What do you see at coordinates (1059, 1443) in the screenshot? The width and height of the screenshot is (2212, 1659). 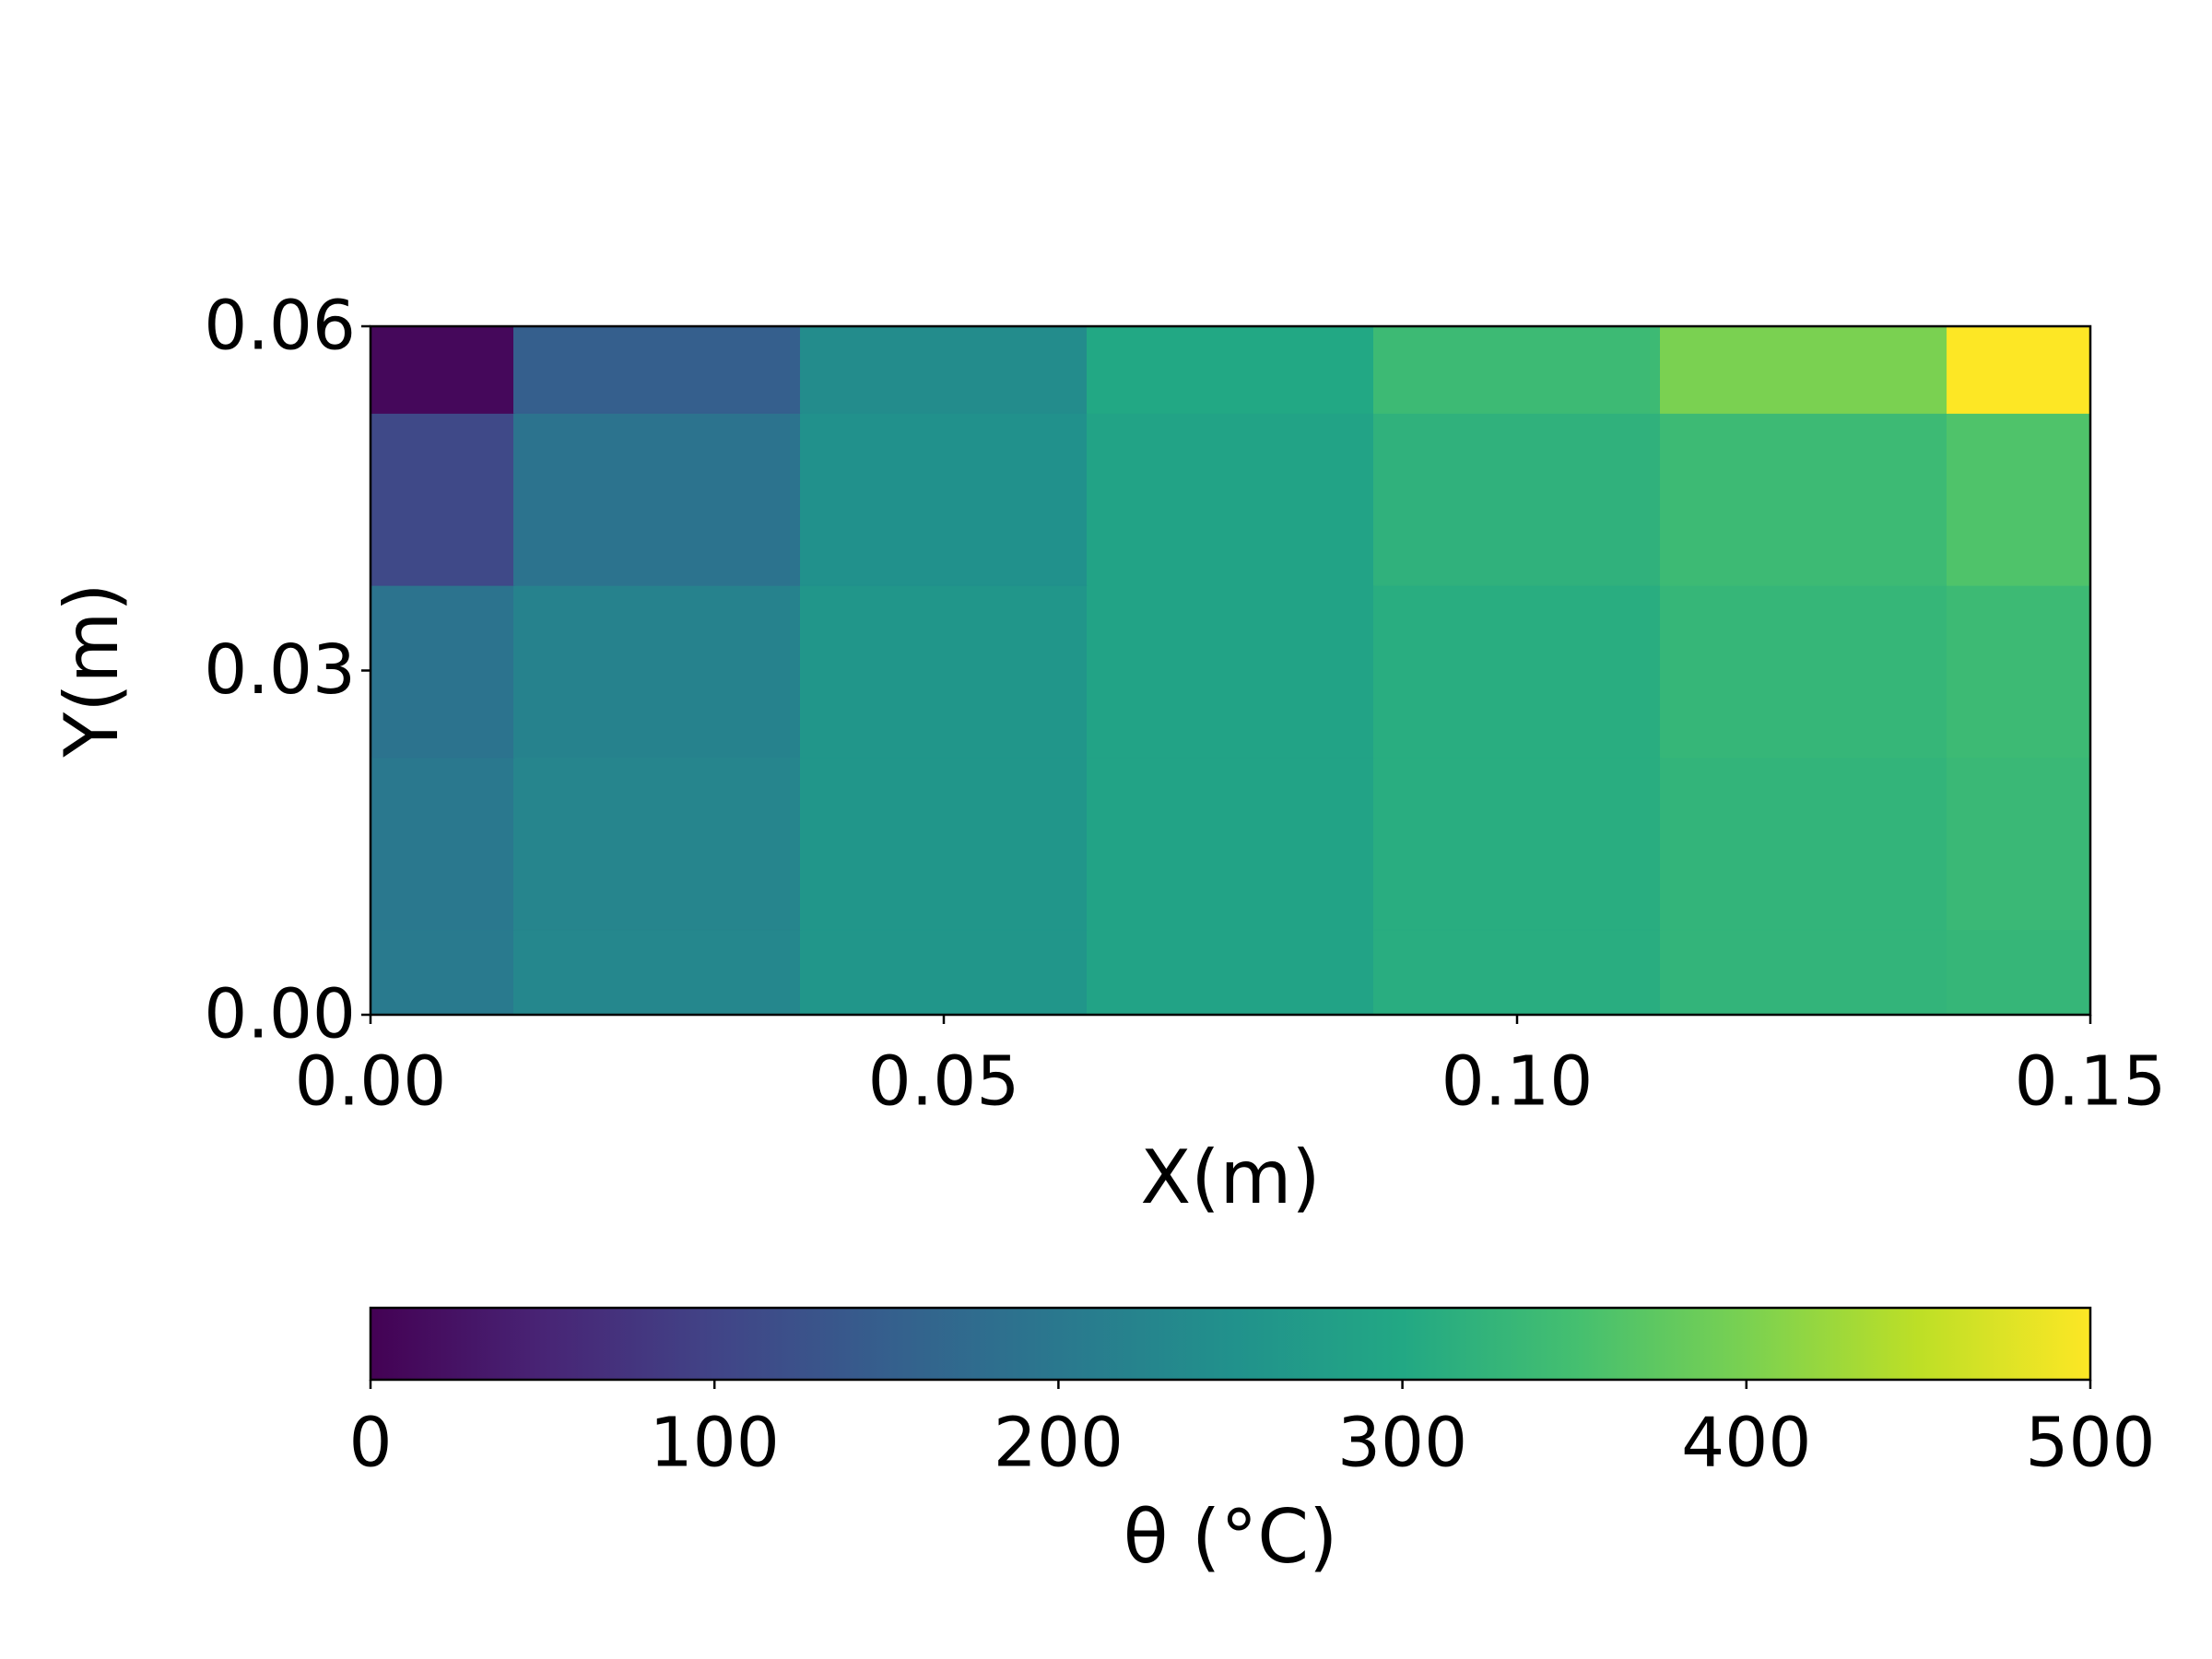 I see `colorbar-tick-label: 200` at bounding box center [1059, 1443].